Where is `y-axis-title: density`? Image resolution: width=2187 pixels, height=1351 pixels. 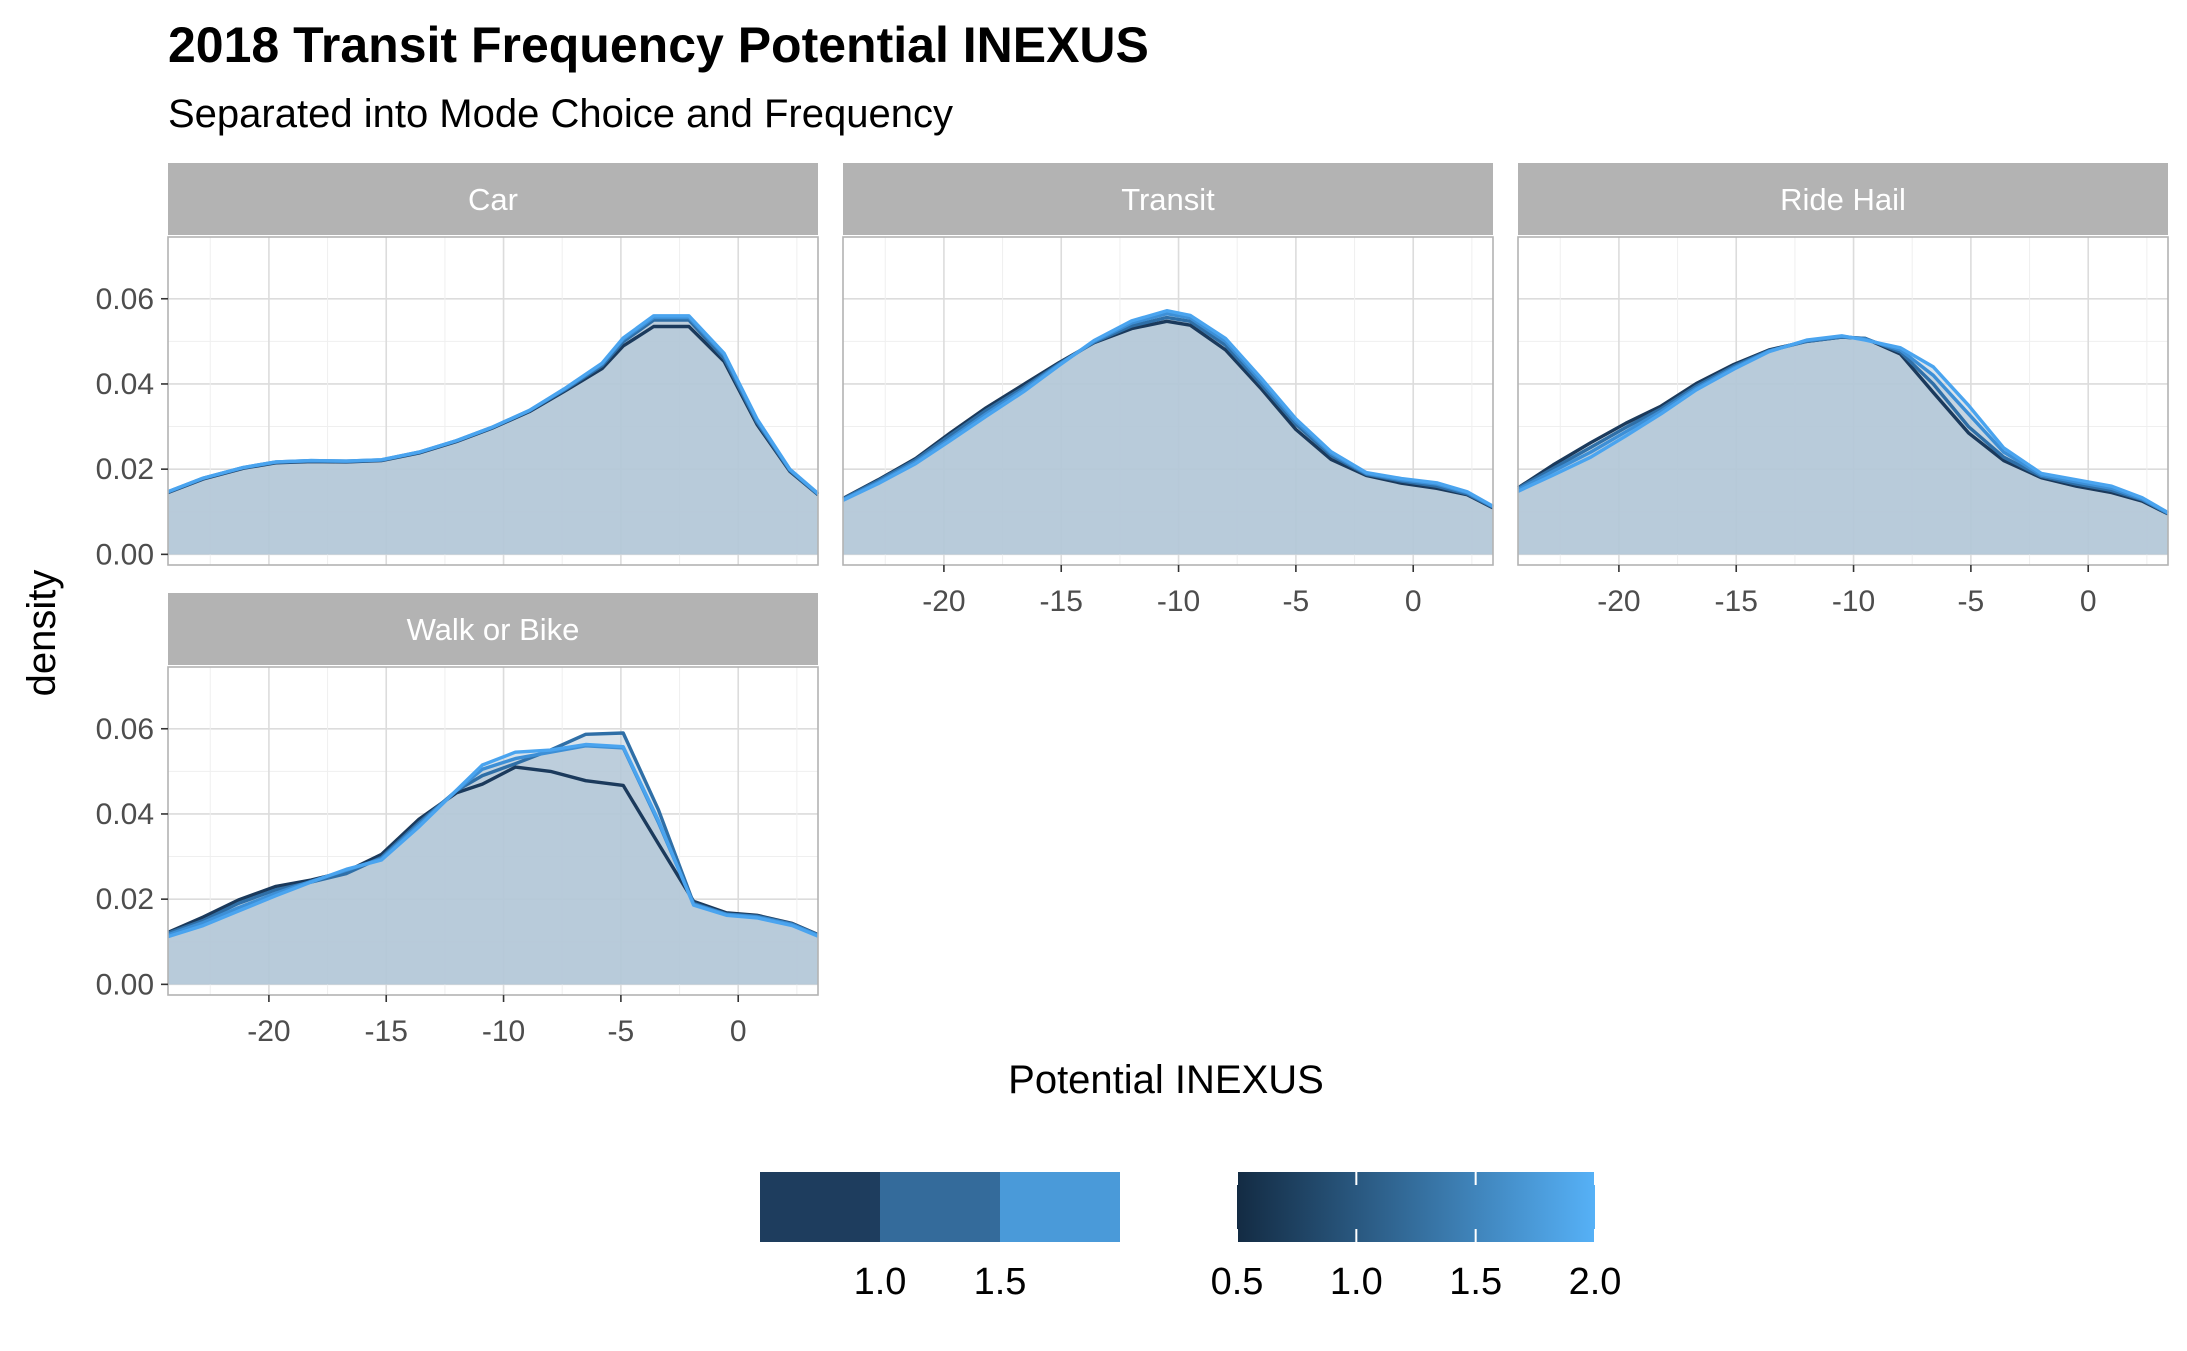 y-axis-title: density is located at coordinates (42, 633).